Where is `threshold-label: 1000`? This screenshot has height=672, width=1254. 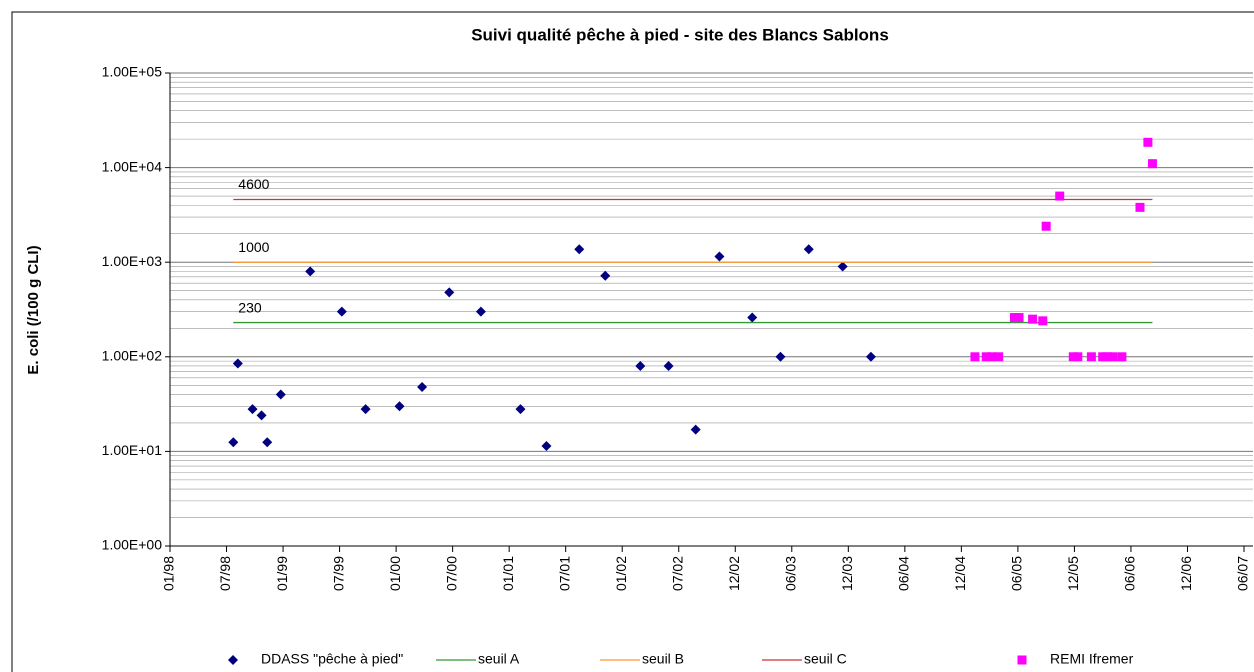 threshold-label: 1000 is located at coordinates (253, 247).